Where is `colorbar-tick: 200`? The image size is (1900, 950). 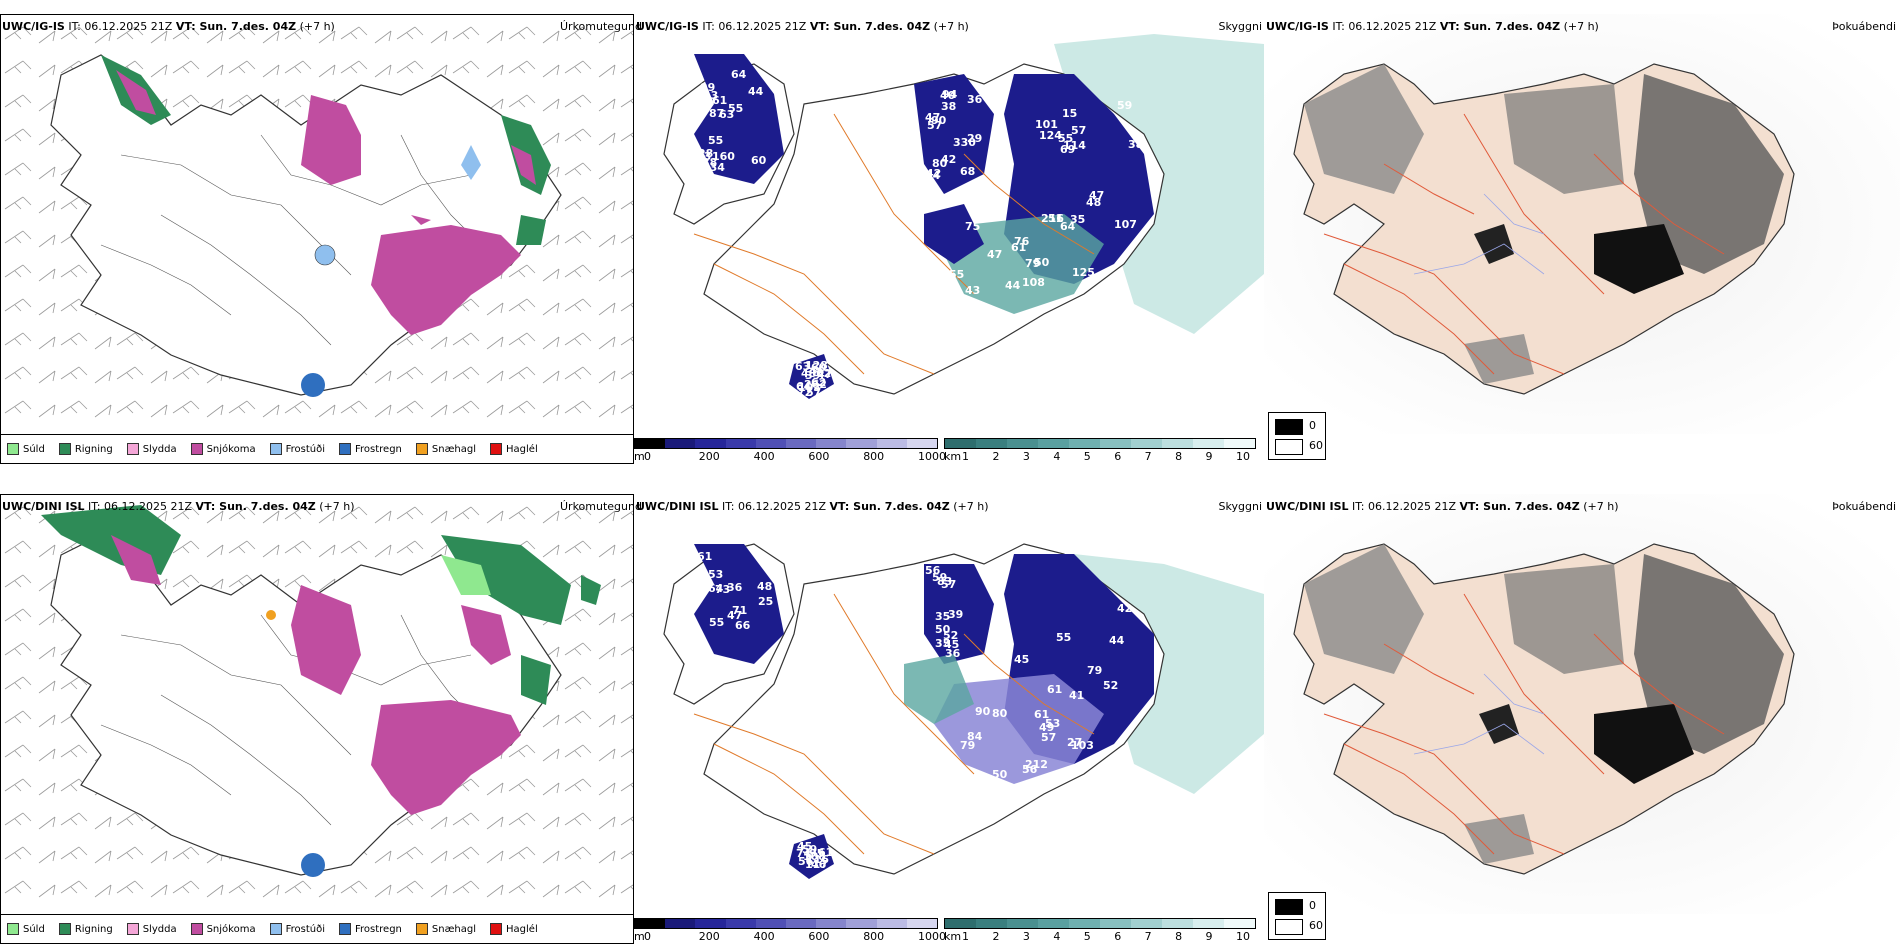
colorbar-tick: 200 is located at coordinates (709, 456).